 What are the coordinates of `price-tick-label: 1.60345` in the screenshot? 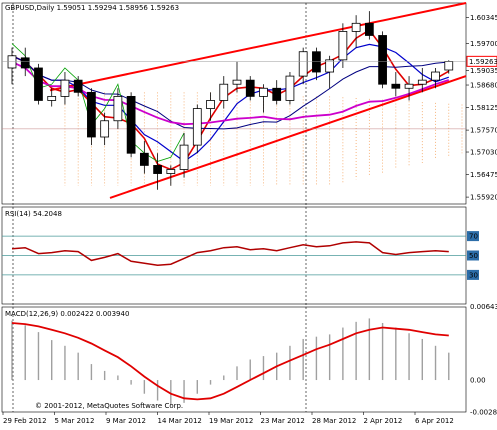 It's located at (483, 18).